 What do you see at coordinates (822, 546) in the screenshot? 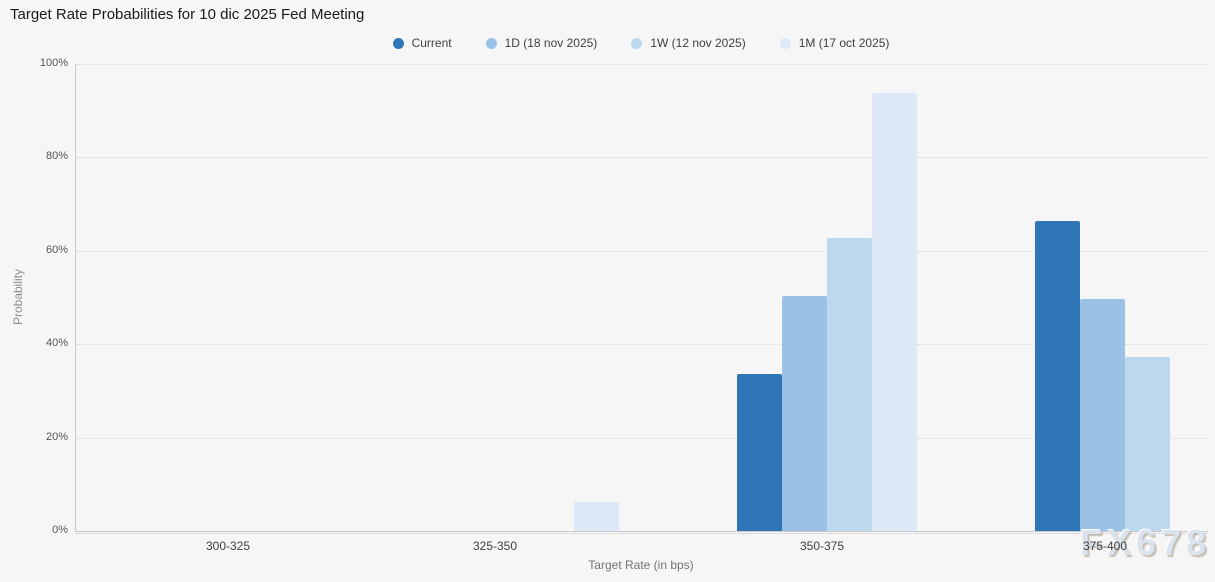
I see `x-category-label-350-375: 350-375` at bounding box center [822, 546].